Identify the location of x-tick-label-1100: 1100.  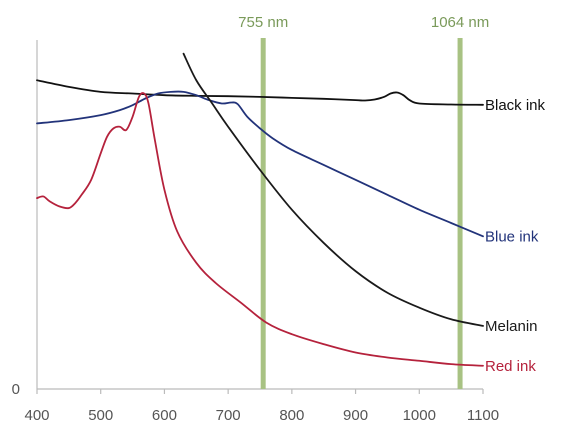
(483, 415).